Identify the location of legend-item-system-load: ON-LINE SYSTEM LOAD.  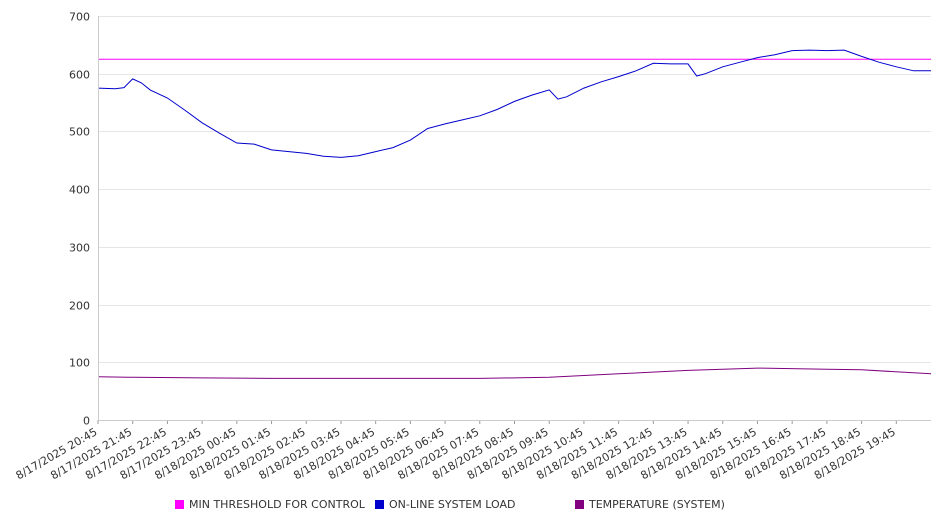
(445, 504).